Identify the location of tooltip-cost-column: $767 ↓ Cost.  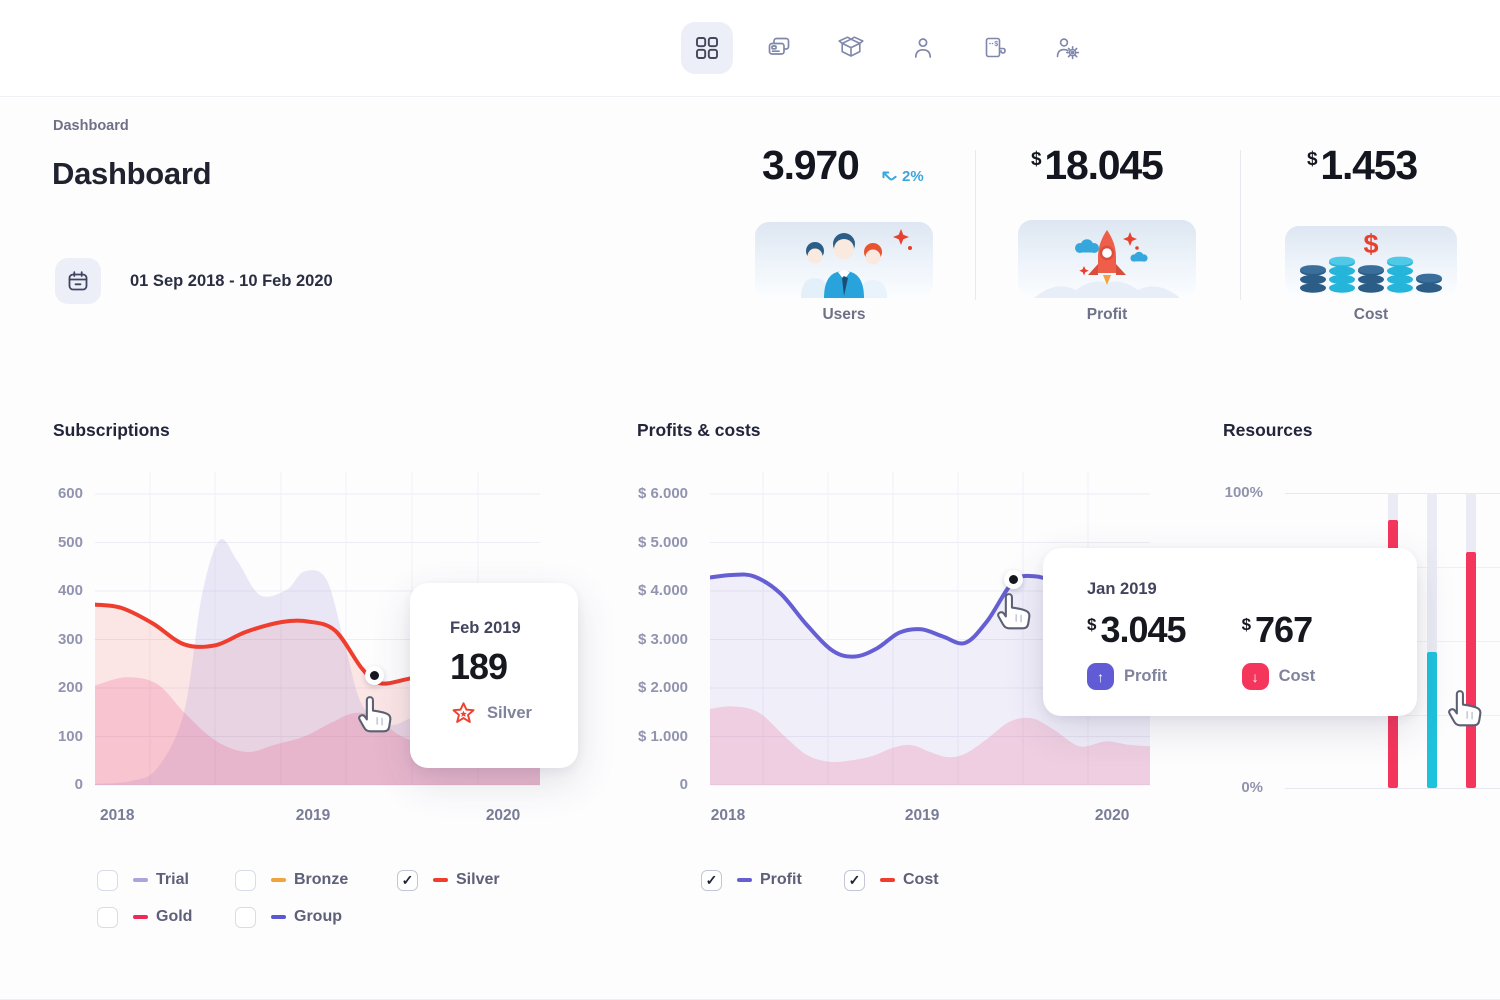
(1278, 644).